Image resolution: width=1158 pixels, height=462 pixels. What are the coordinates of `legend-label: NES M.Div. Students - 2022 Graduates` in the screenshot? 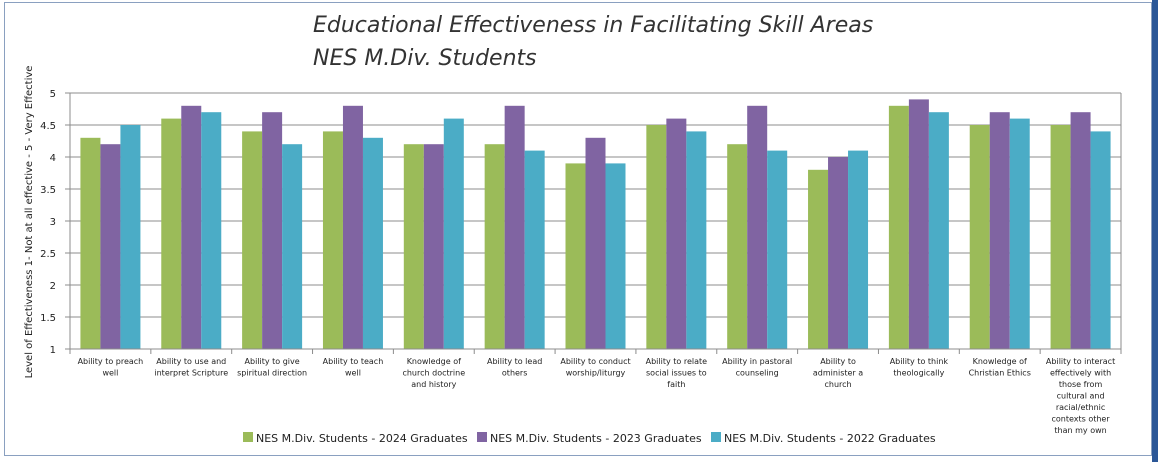 It's located at (830, 438).